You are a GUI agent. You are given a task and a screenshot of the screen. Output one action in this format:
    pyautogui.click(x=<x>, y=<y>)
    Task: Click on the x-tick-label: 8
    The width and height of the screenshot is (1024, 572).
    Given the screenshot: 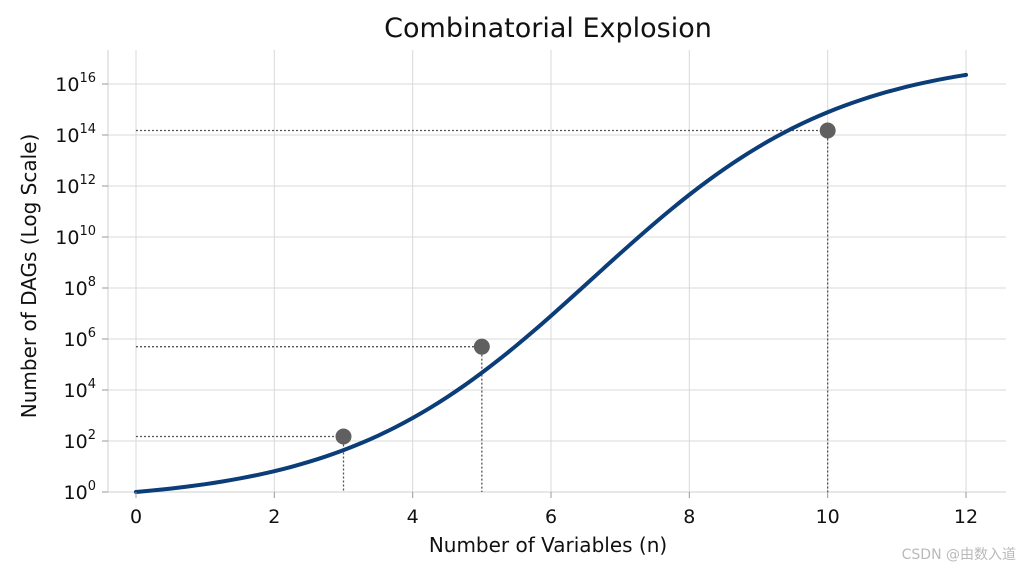 What is the action you would take?
    pyautogui.click(x=689, y=517)
    